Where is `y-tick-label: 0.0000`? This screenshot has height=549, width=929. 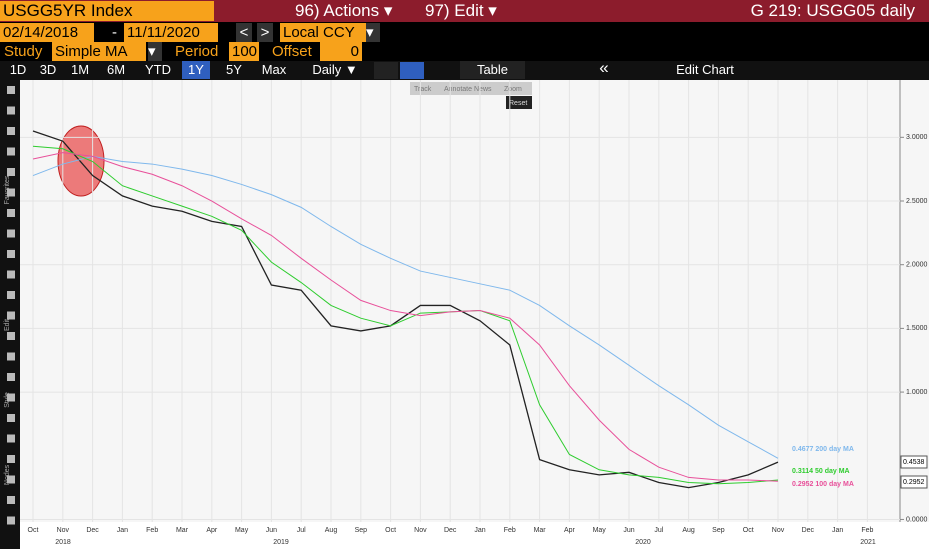
y-tick-label: 0.0000 is located at coordinates (917, 519).